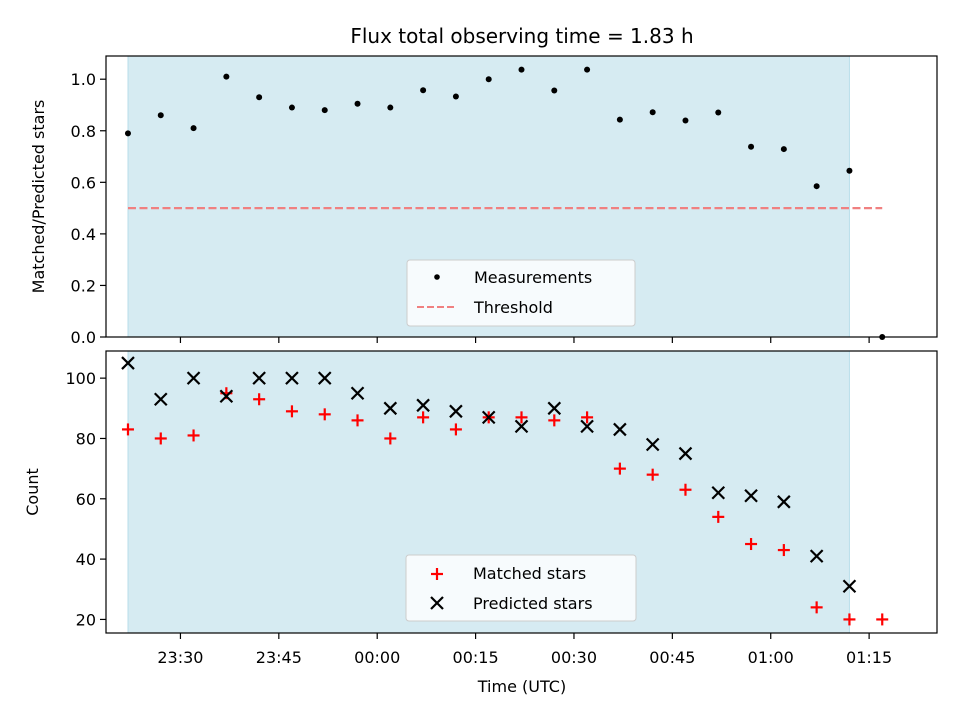 The width and height of the screenshot is (960, 720). What do you see at coordinates (377, 657) in the screenshot?
I see `x-tick-label: 00:00` at bounding box center [377, 657].